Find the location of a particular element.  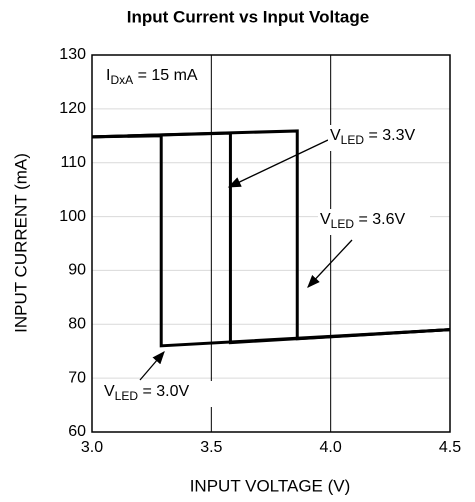

x-tick-label: 4.0 is located at coordinates (331, 447).